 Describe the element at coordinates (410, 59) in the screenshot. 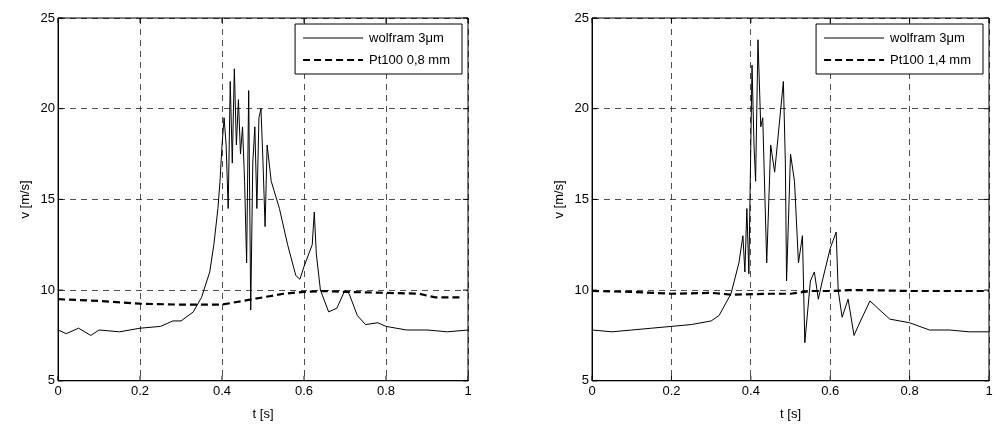

I see `legend-label: Pt100 0,8 mm` at that location.